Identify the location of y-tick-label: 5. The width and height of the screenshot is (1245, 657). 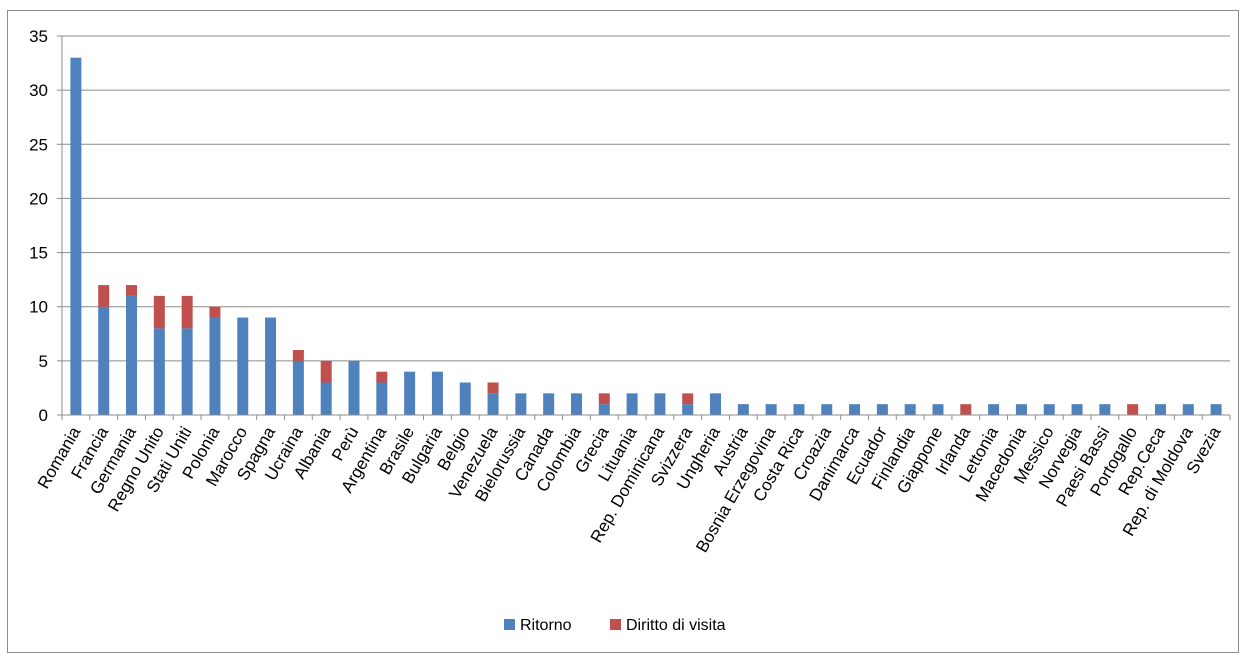
(43, 361).